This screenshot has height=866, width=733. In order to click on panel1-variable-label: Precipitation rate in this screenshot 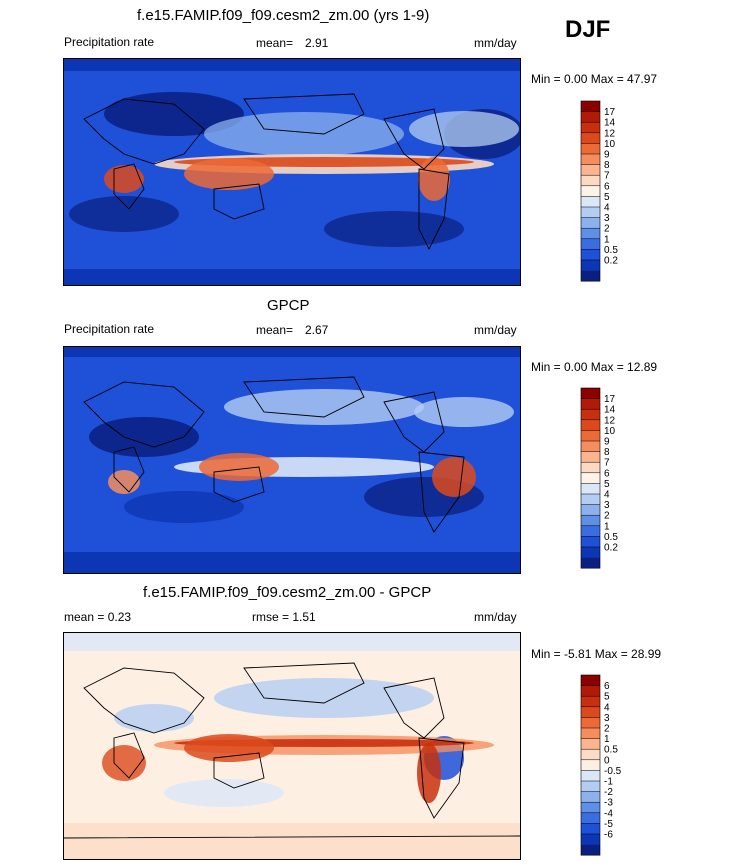, I will do `click(109, 42)`.